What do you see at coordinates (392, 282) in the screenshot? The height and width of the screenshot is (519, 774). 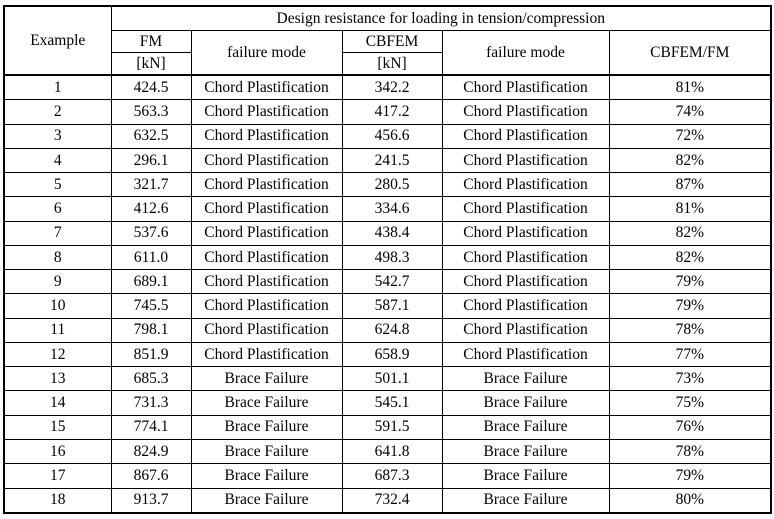 I see `cell-cbfem-value: 542.7` at bounding box center [392, 282].